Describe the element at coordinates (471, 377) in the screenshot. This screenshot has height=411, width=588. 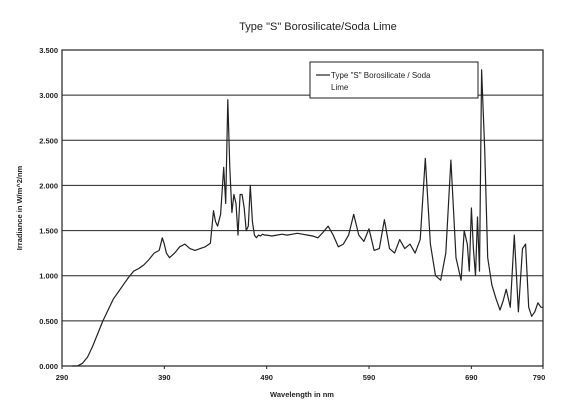
I see `x-tick-label: 690` at that location.